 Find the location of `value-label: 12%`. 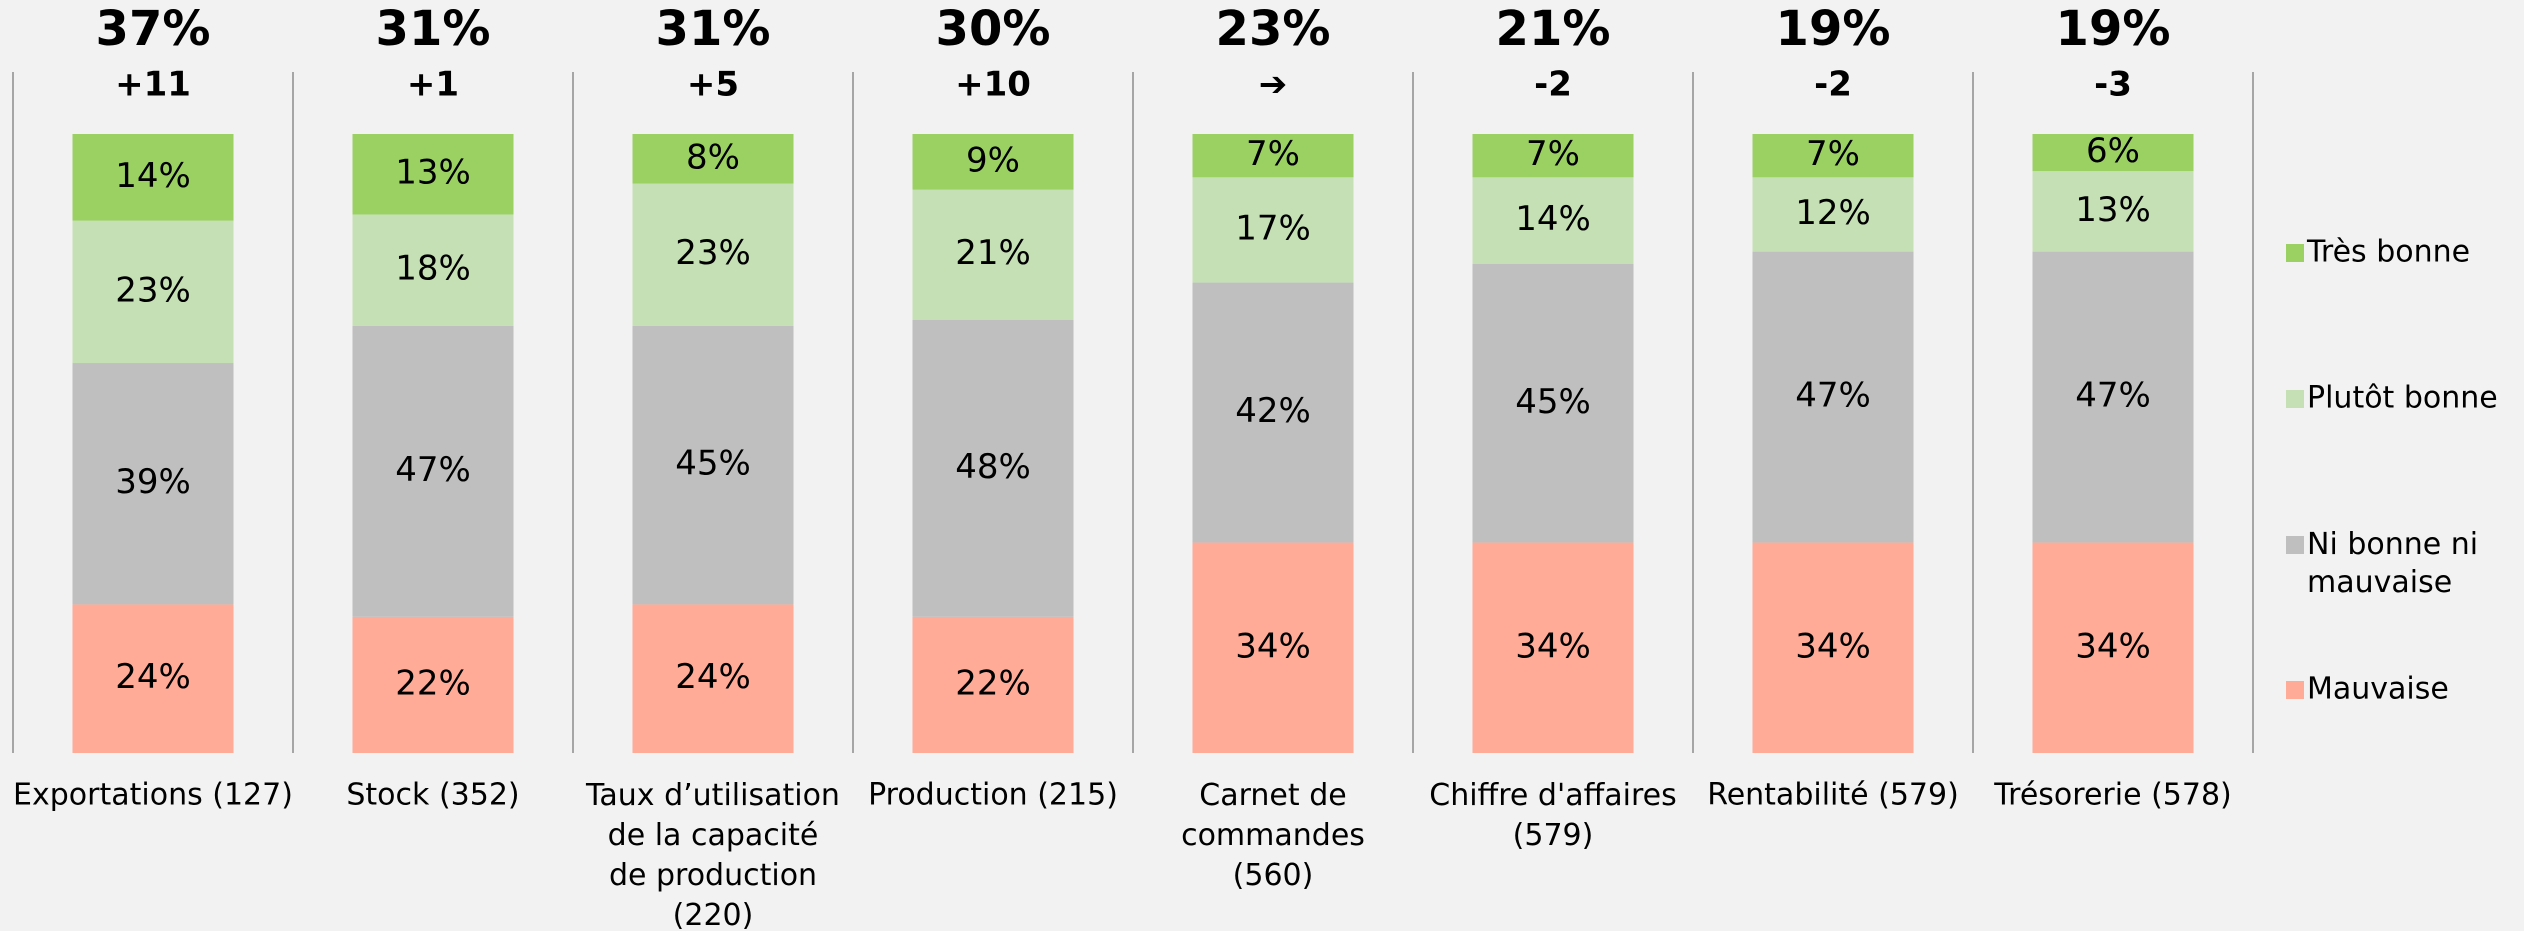

value-label: 12% is located at coordinates (1833, 213).